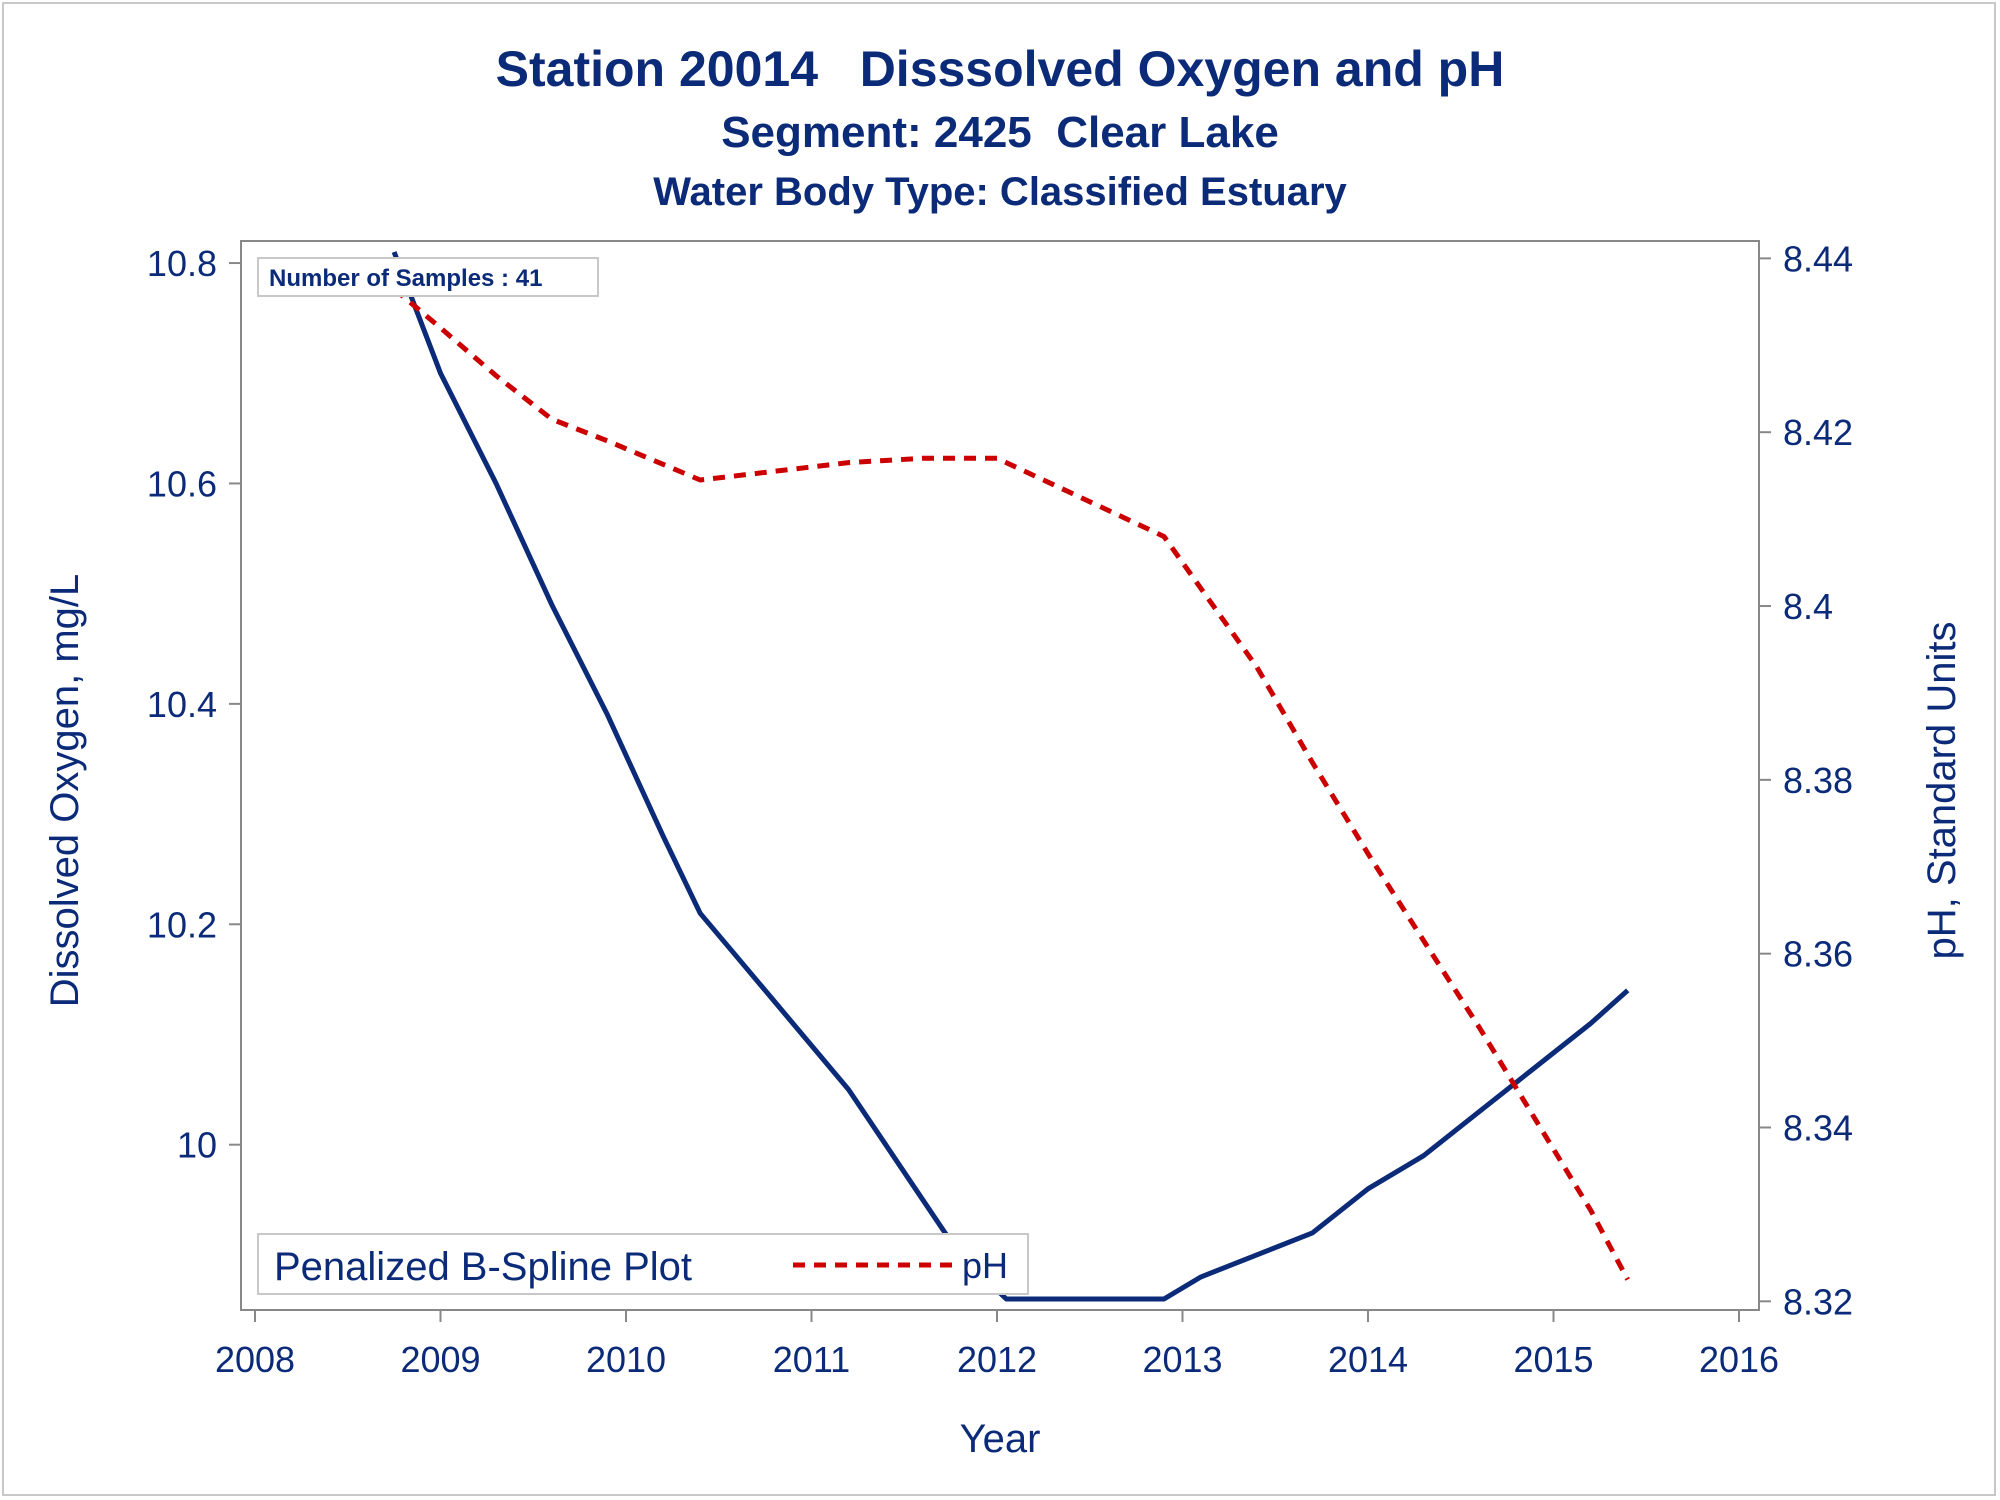 The image size is (2000, 1500). I want to click on y2-axis-label: pH, Standard Units, so click(1942, 791).